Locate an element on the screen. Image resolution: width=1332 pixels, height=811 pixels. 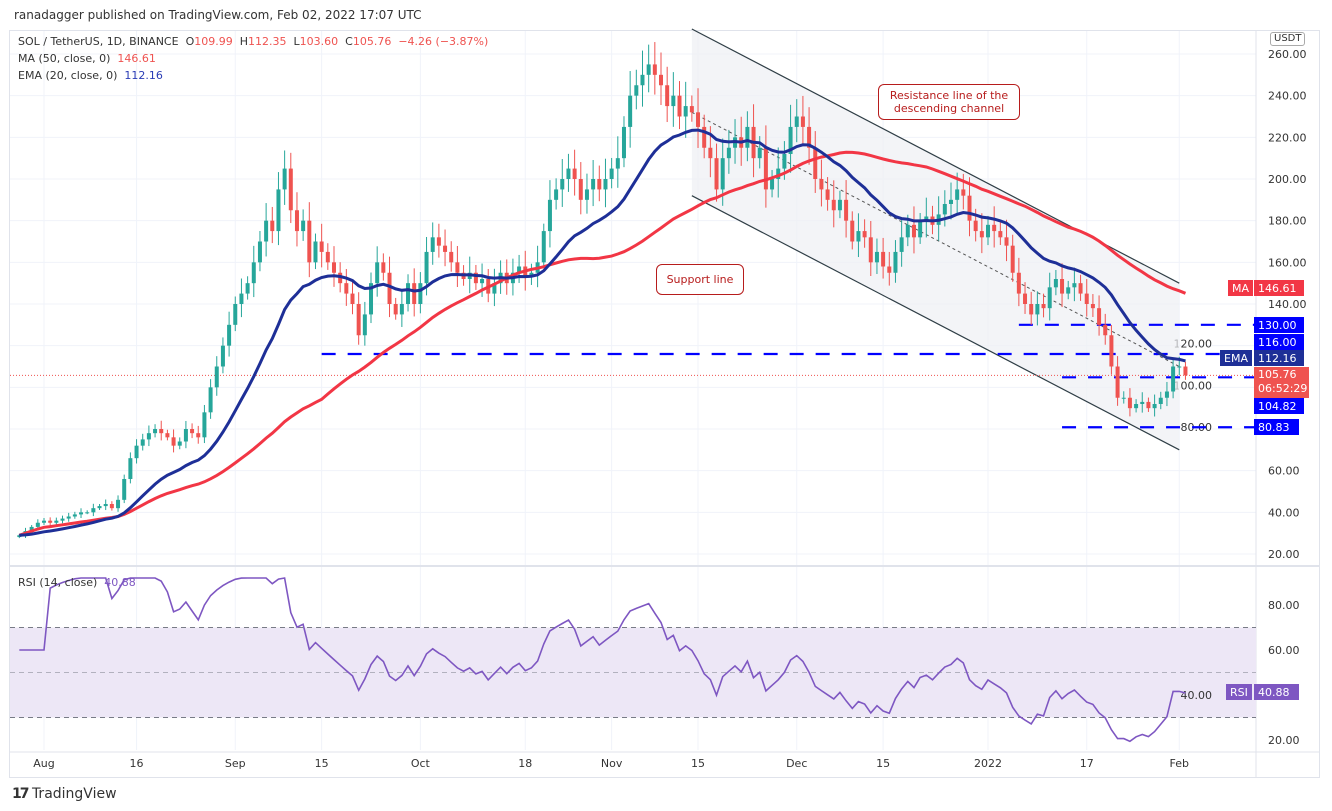
last-price: 105.76 is located at coordinates (1277, 374).